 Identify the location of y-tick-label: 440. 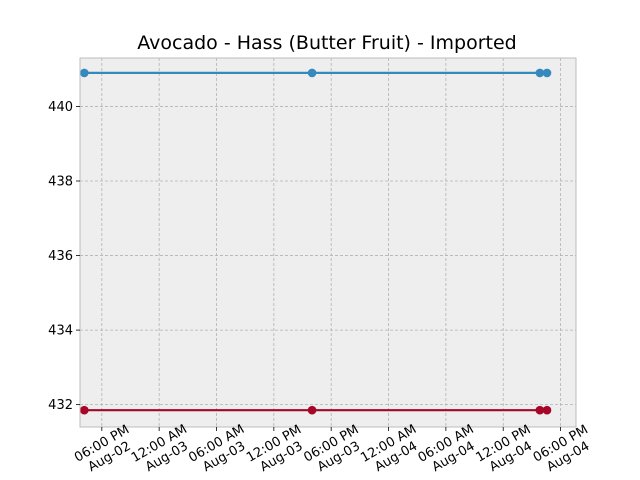
(60, 107).